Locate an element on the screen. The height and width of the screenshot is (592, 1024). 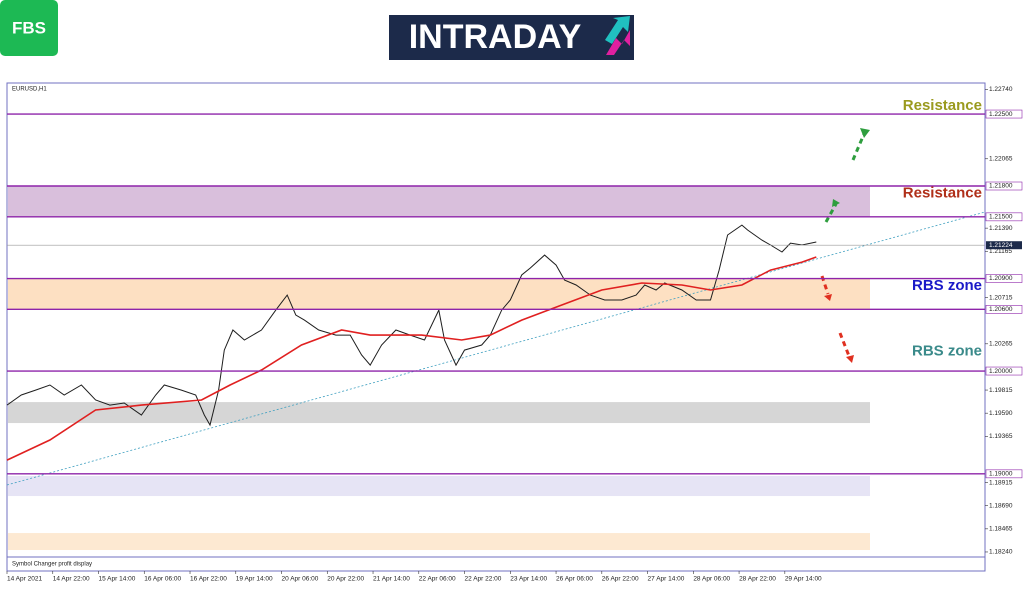
x-tick-label: 28 Apr 22:00 is located at coordinates (757, 579).